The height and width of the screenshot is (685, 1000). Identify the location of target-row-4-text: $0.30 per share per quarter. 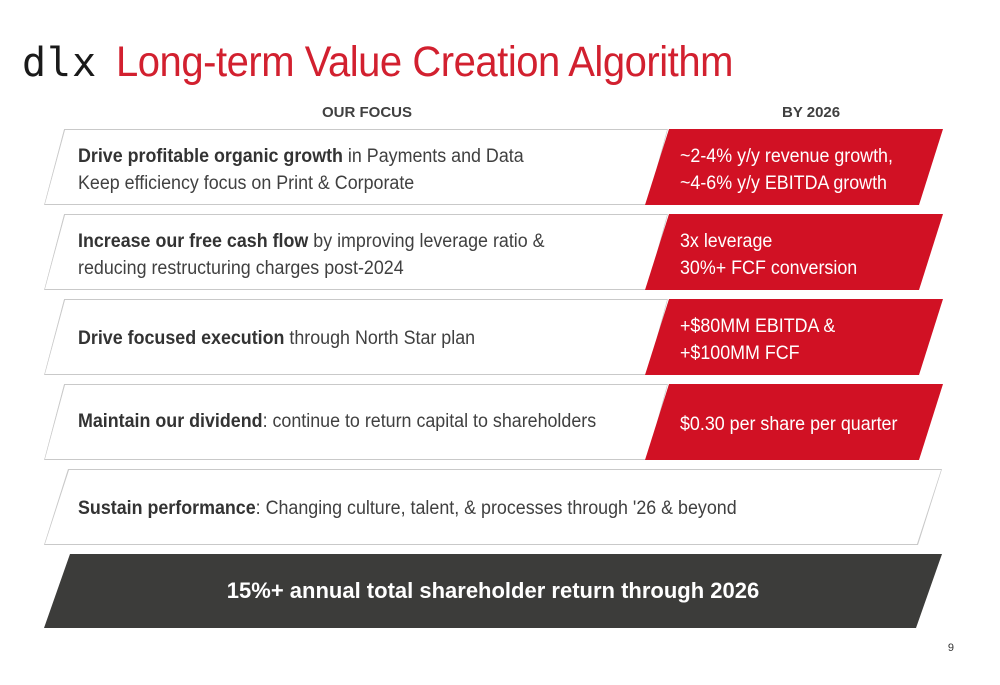
(788, 424).